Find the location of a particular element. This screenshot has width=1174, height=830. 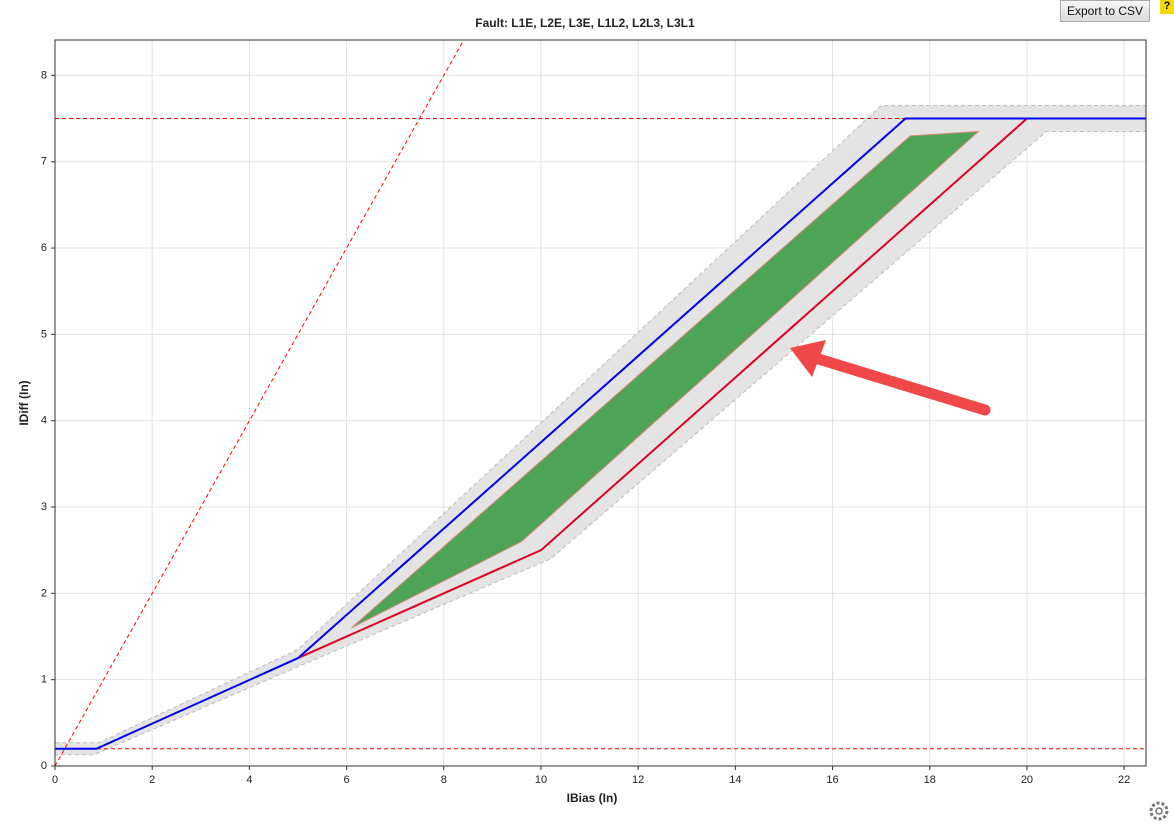

y-tick-label: 1 is located at coordinates (44, 680).